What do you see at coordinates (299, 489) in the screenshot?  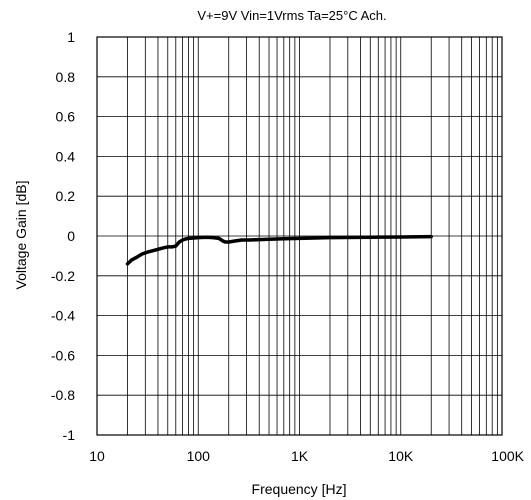 I see `x-axis-label: Frequency [Hz]` at bounding box center [299, 489].